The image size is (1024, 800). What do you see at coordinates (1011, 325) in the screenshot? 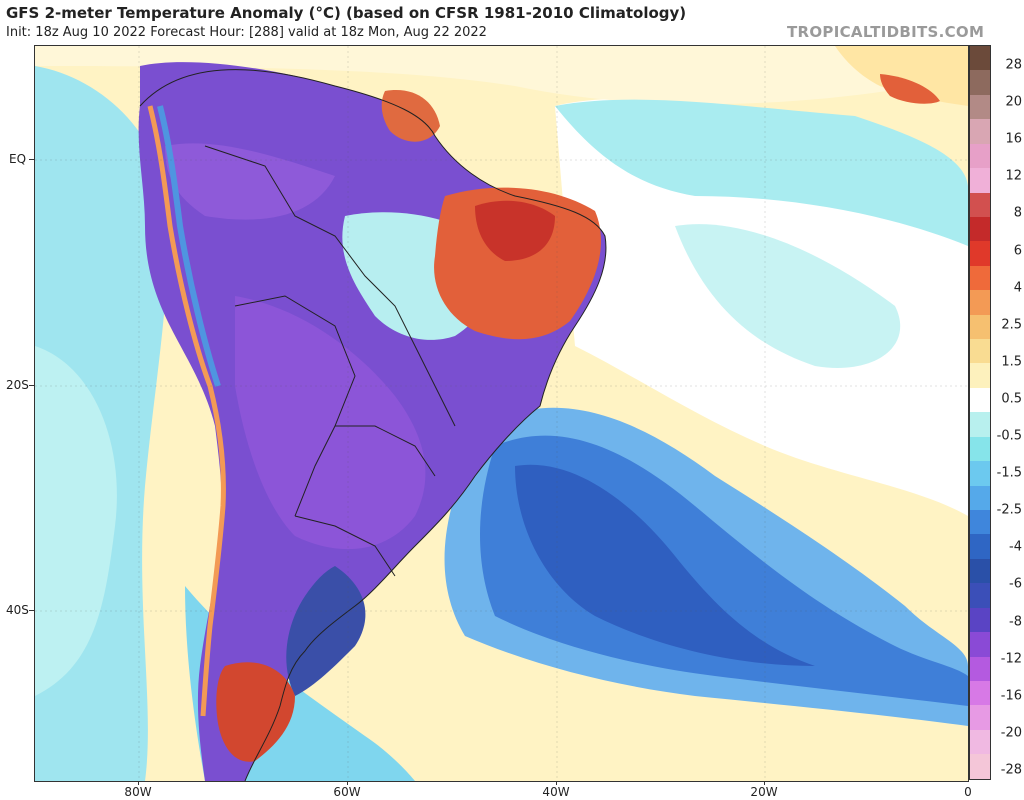
I see `colorbar-label: 2.5` at bounding box center [1011, 325].